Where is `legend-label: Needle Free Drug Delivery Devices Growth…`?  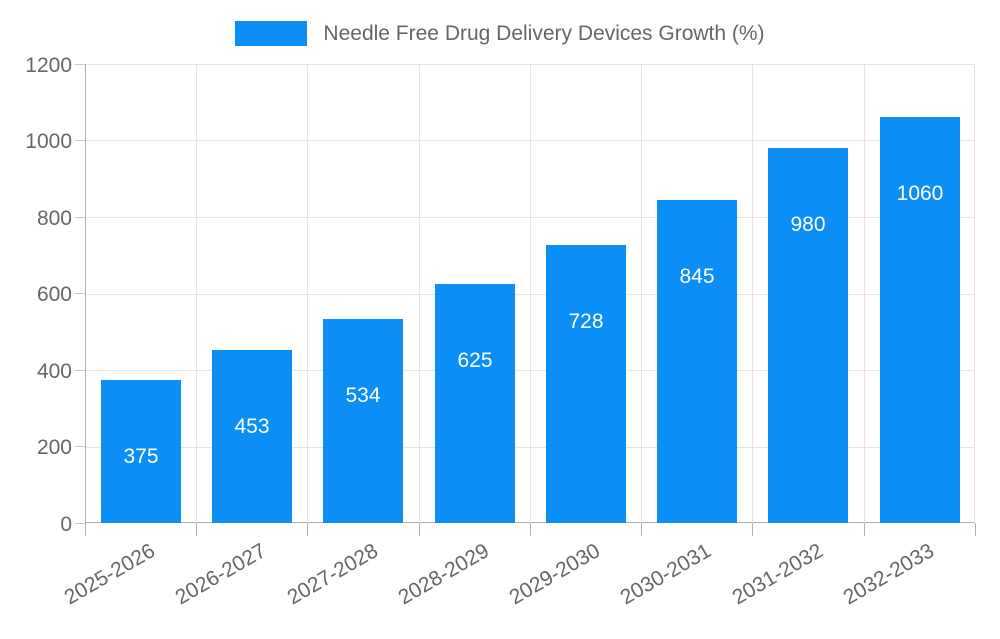 legend-label: Needle Free Drug Delivery Devices Growth… is located at coordinates (544, 33).